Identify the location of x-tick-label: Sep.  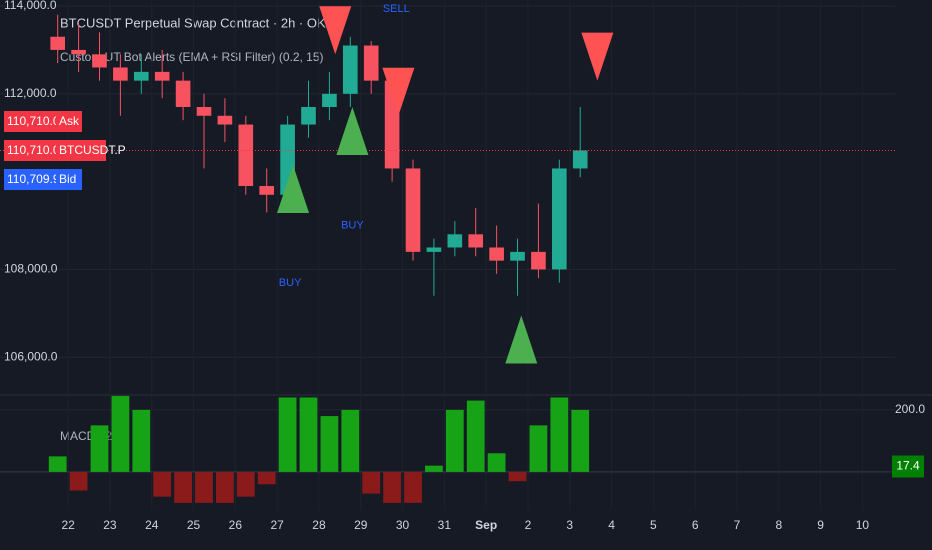
(486, 525).